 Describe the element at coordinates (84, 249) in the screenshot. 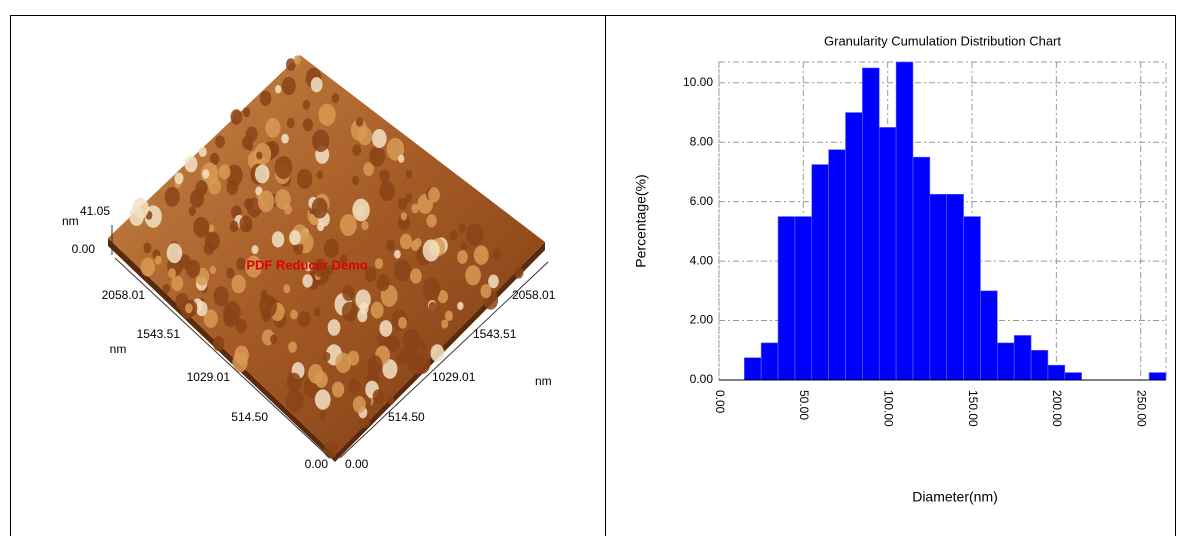

I see `z-min: 0.00` at that location.